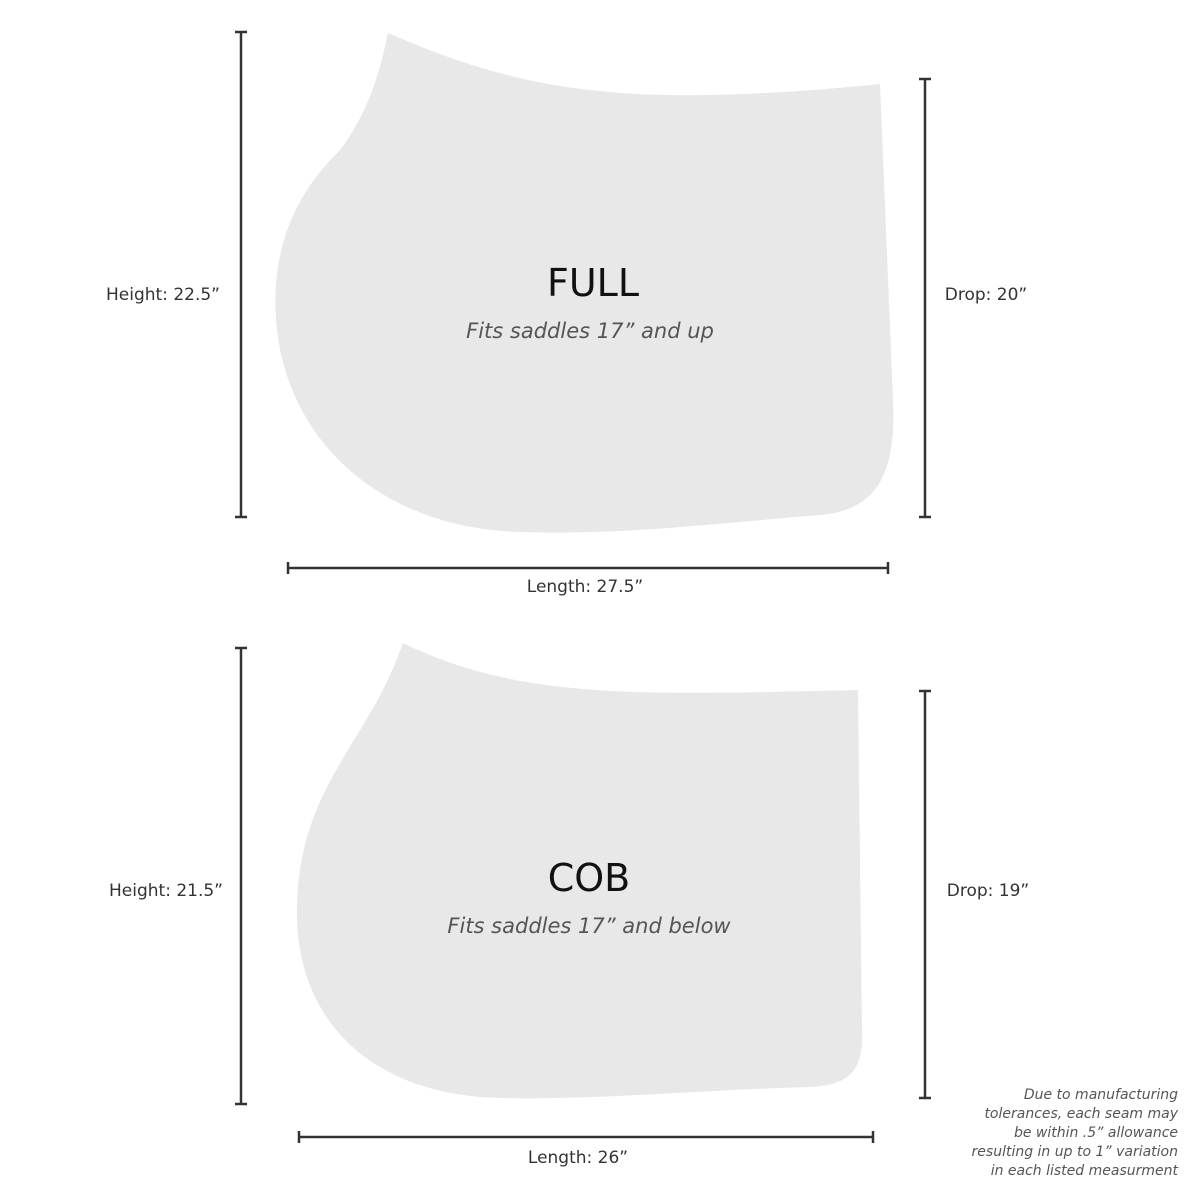 This screenshot has height=1200, width=1200. What do you see at coordinates (586, 1137) in the screenshot?
I see `cob-length-dimension-line` at bounding box center [586, 1137].